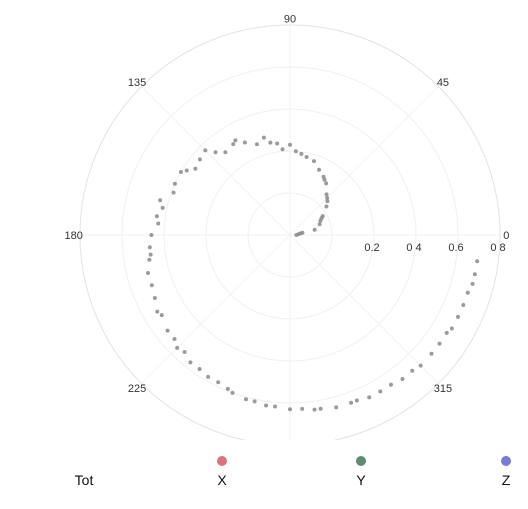  I want to click on radial-labels: 0.2 0 4 0.6 0 8, so click(434, 248).